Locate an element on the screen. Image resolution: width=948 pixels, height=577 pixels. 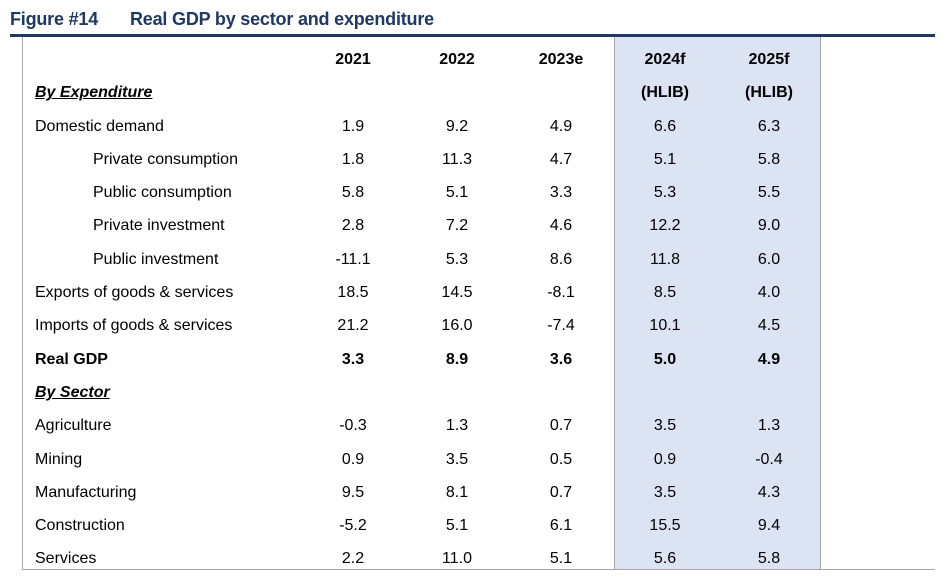
table-cell: 4.5 is located at coordinates (769, 326).